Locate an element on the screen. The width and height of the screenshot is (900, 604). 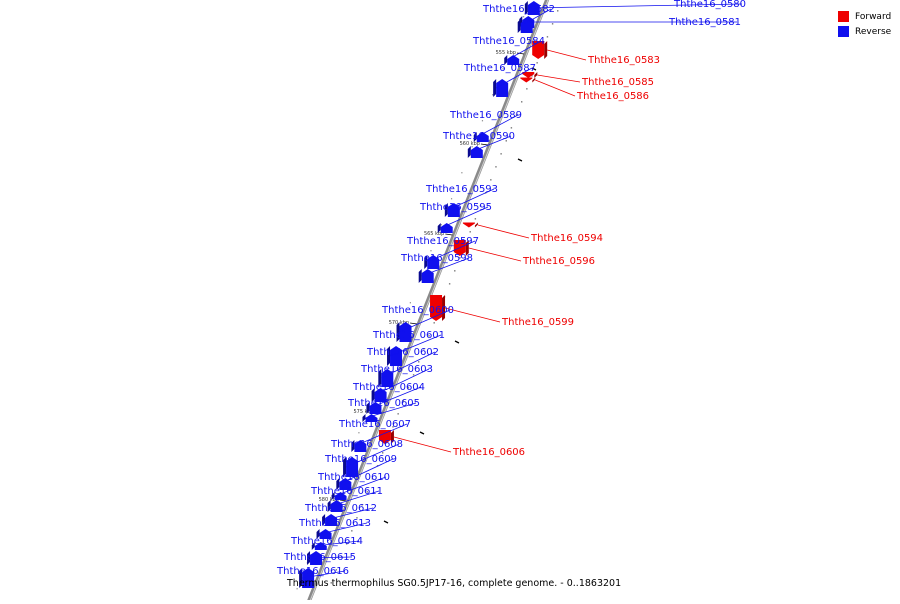
gene-label: Ththe16_0603 is located at coordinates (396, 369).